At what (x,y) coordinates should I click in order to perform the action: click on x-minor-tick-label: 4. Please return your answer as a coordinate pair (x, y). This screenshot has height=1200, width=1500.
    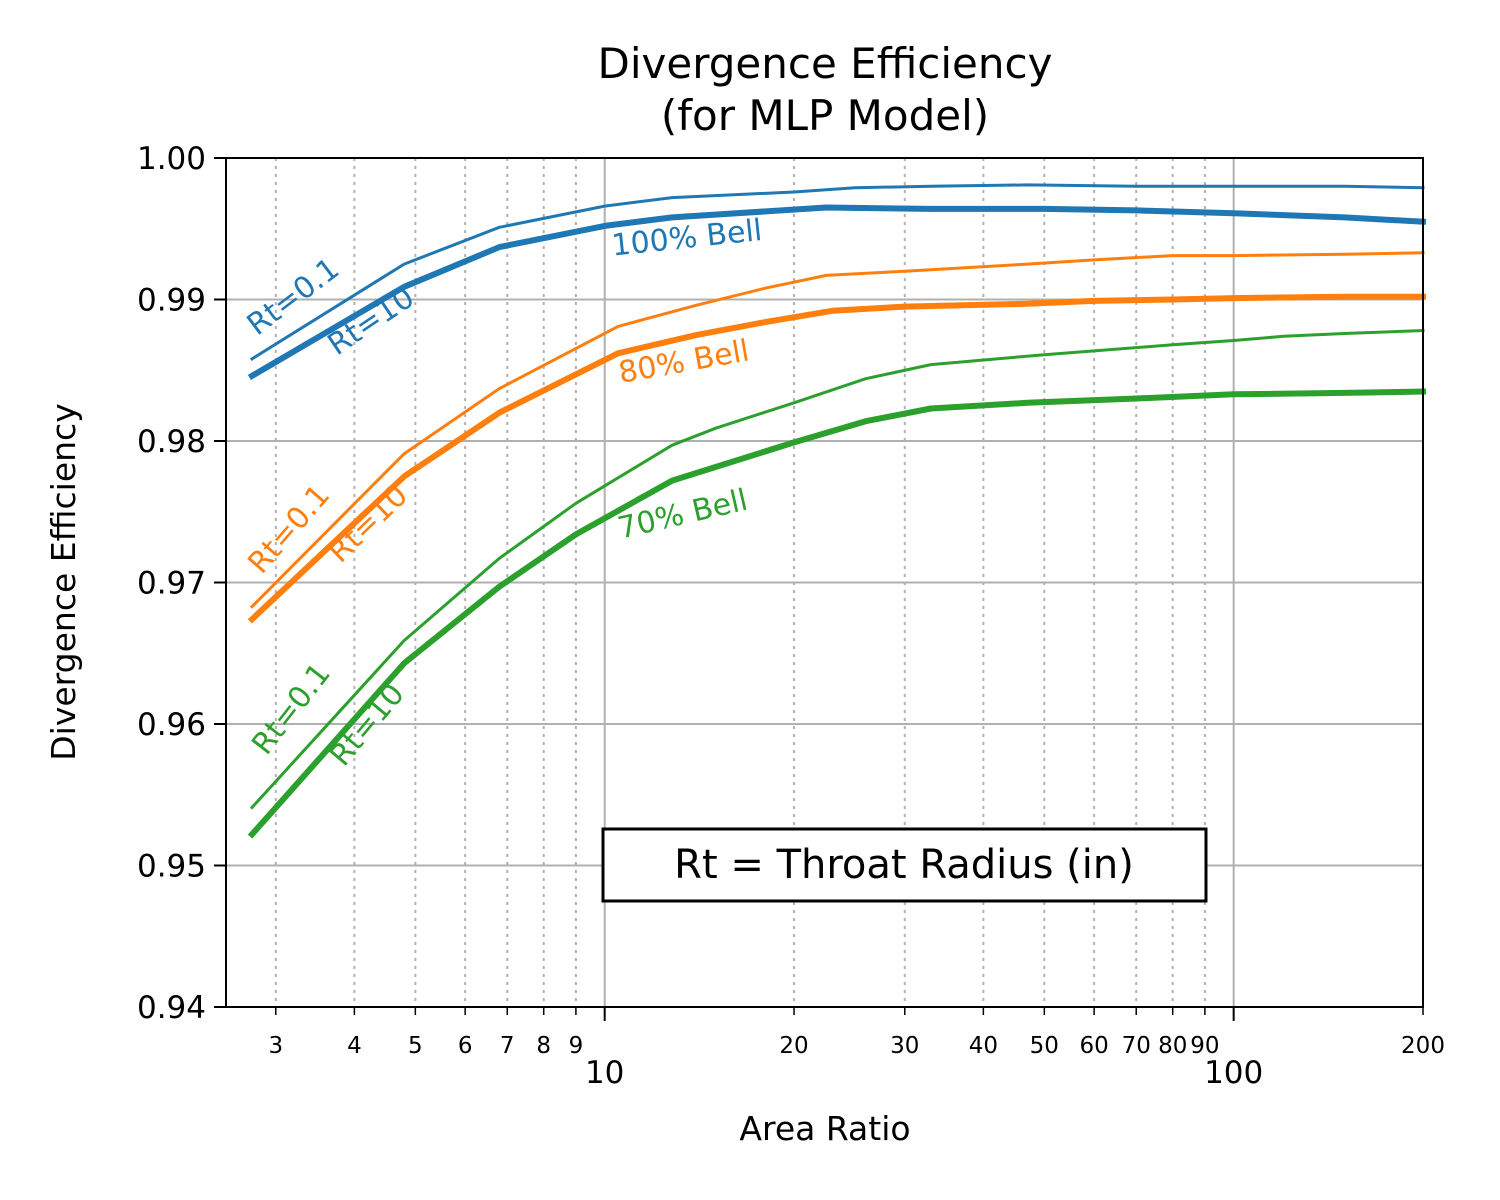
    Looking at the image, I should click on (354, 1046).